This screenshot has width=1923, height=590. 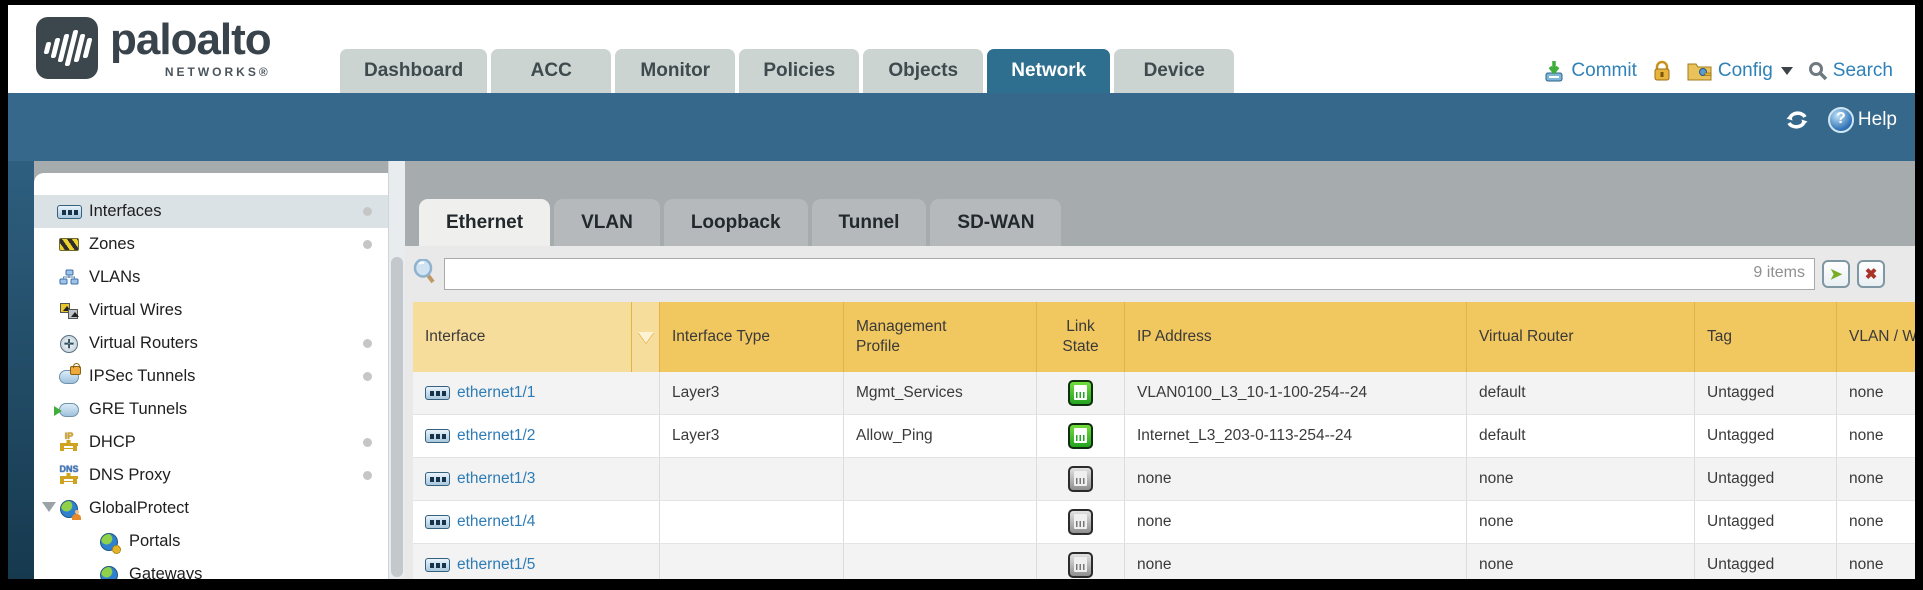 I want to click on sidebar: Interfaces Zones, so click(x=211, y=370).